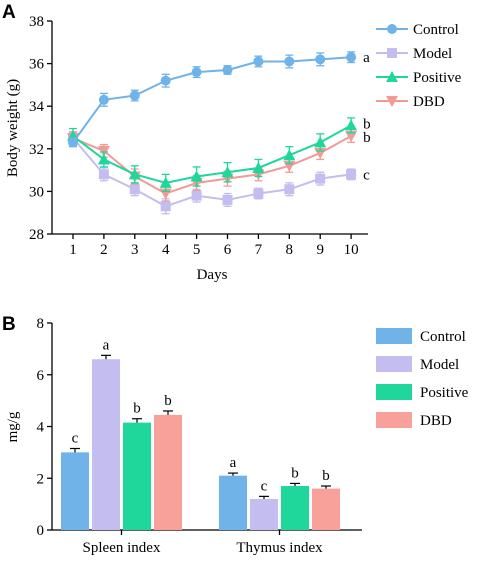  What do you see at coordinates (279, 492) in the screenshot?
I see `bar-group-thymus: a c b b` at bounding box center [279, 492].